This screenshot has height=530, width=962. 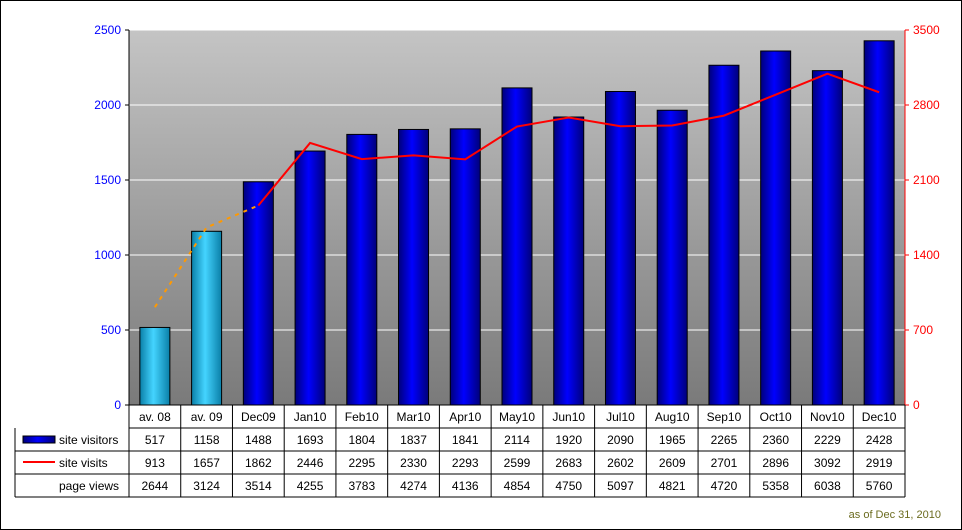 I want to click on table-cell: 1837, so click(x=413, y=440).